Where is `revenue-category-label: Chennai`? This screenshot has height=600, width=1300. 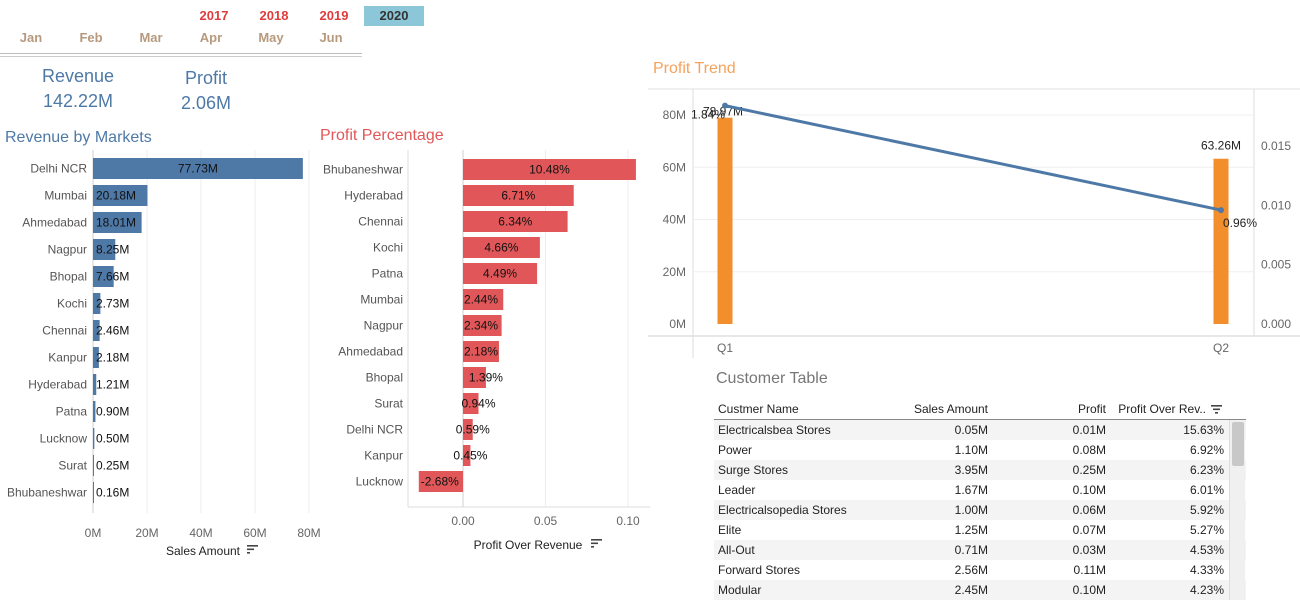 revenue-category-label: Chennai is located at coordinates (64, 331).